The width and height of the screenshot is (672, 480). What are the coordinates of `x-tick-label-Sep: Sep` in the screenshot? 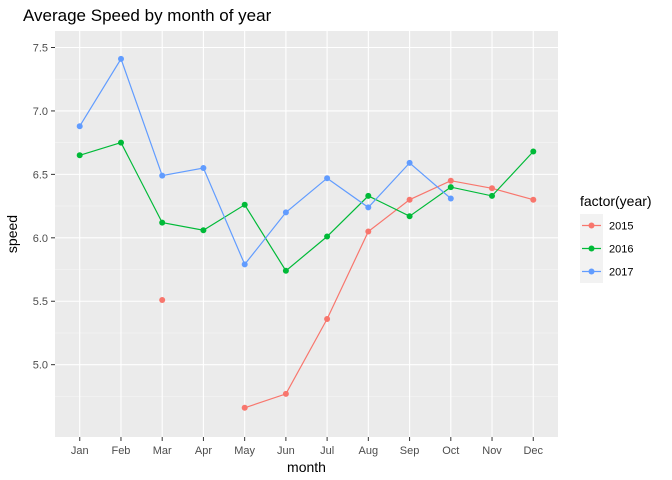 It's located at (410, 451).